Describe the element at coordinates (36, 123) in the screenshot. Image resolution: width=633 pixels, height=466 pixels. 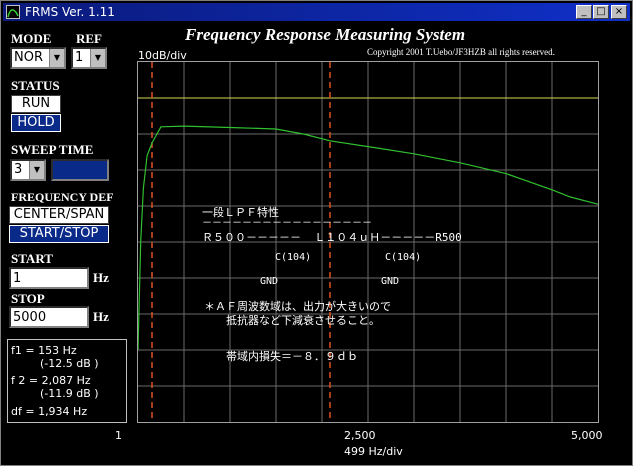
I see `hold-button: HOLD` at that location.